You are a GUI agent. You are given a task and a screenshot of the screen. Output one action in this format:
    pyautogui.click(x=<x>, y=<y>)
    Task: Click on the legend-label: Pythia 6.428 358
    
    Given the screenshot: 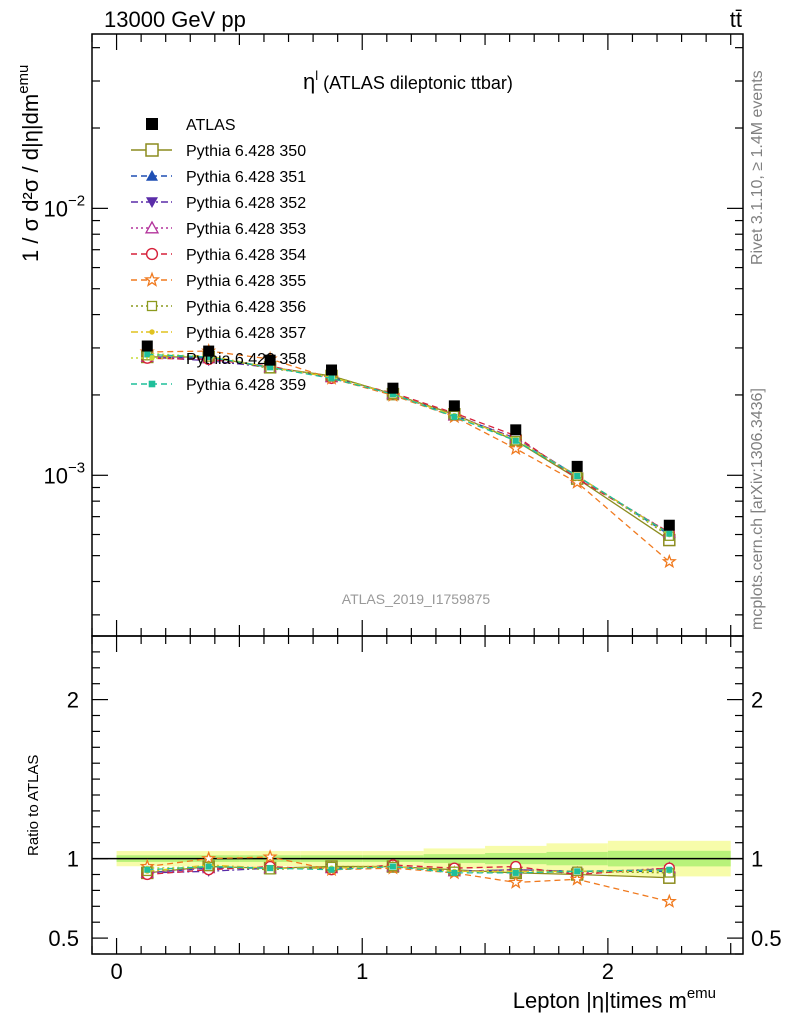 What is the action you would take?
    pyautogui.click(x=246, y=359)
    